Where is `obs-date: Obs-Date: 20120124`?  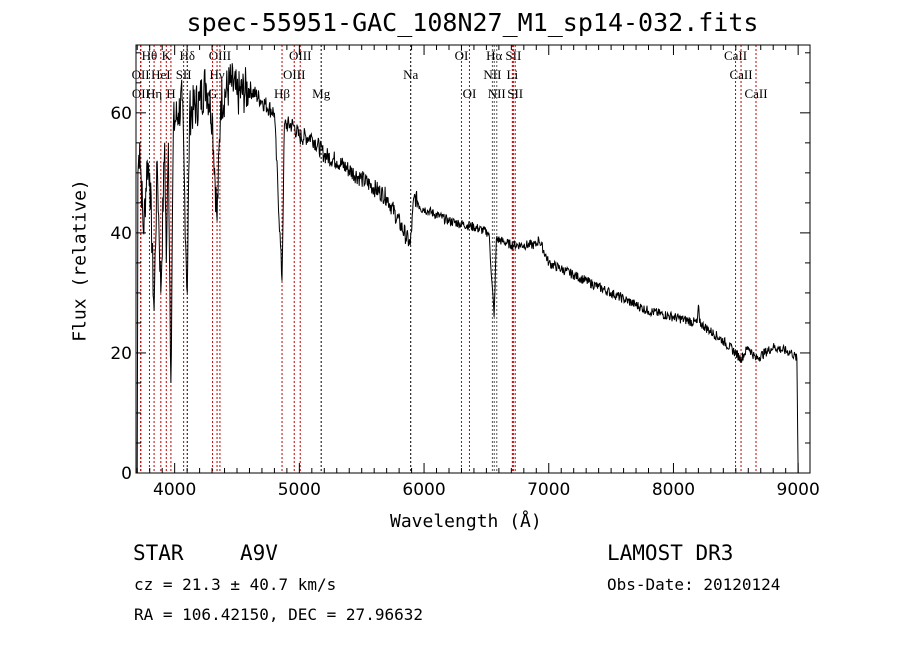
obs-date: Obs-Date: 20120124 is located at coordinates (694, 584).